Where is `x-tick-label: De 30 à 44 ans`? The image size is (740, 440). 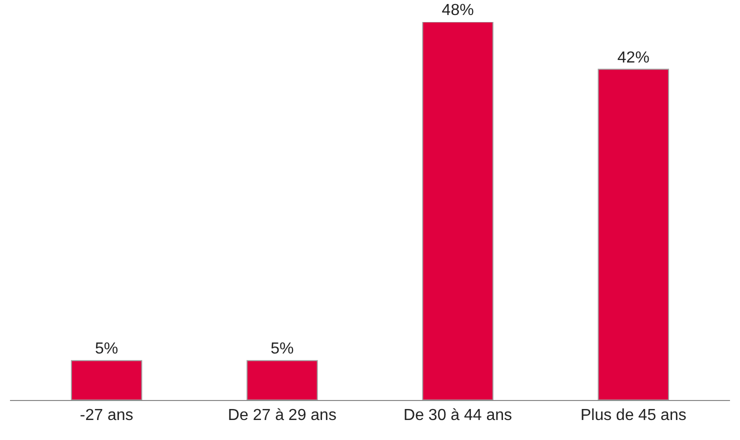 x-tick-label: De 30 à 44 ans is located at coordinates (458, 415).